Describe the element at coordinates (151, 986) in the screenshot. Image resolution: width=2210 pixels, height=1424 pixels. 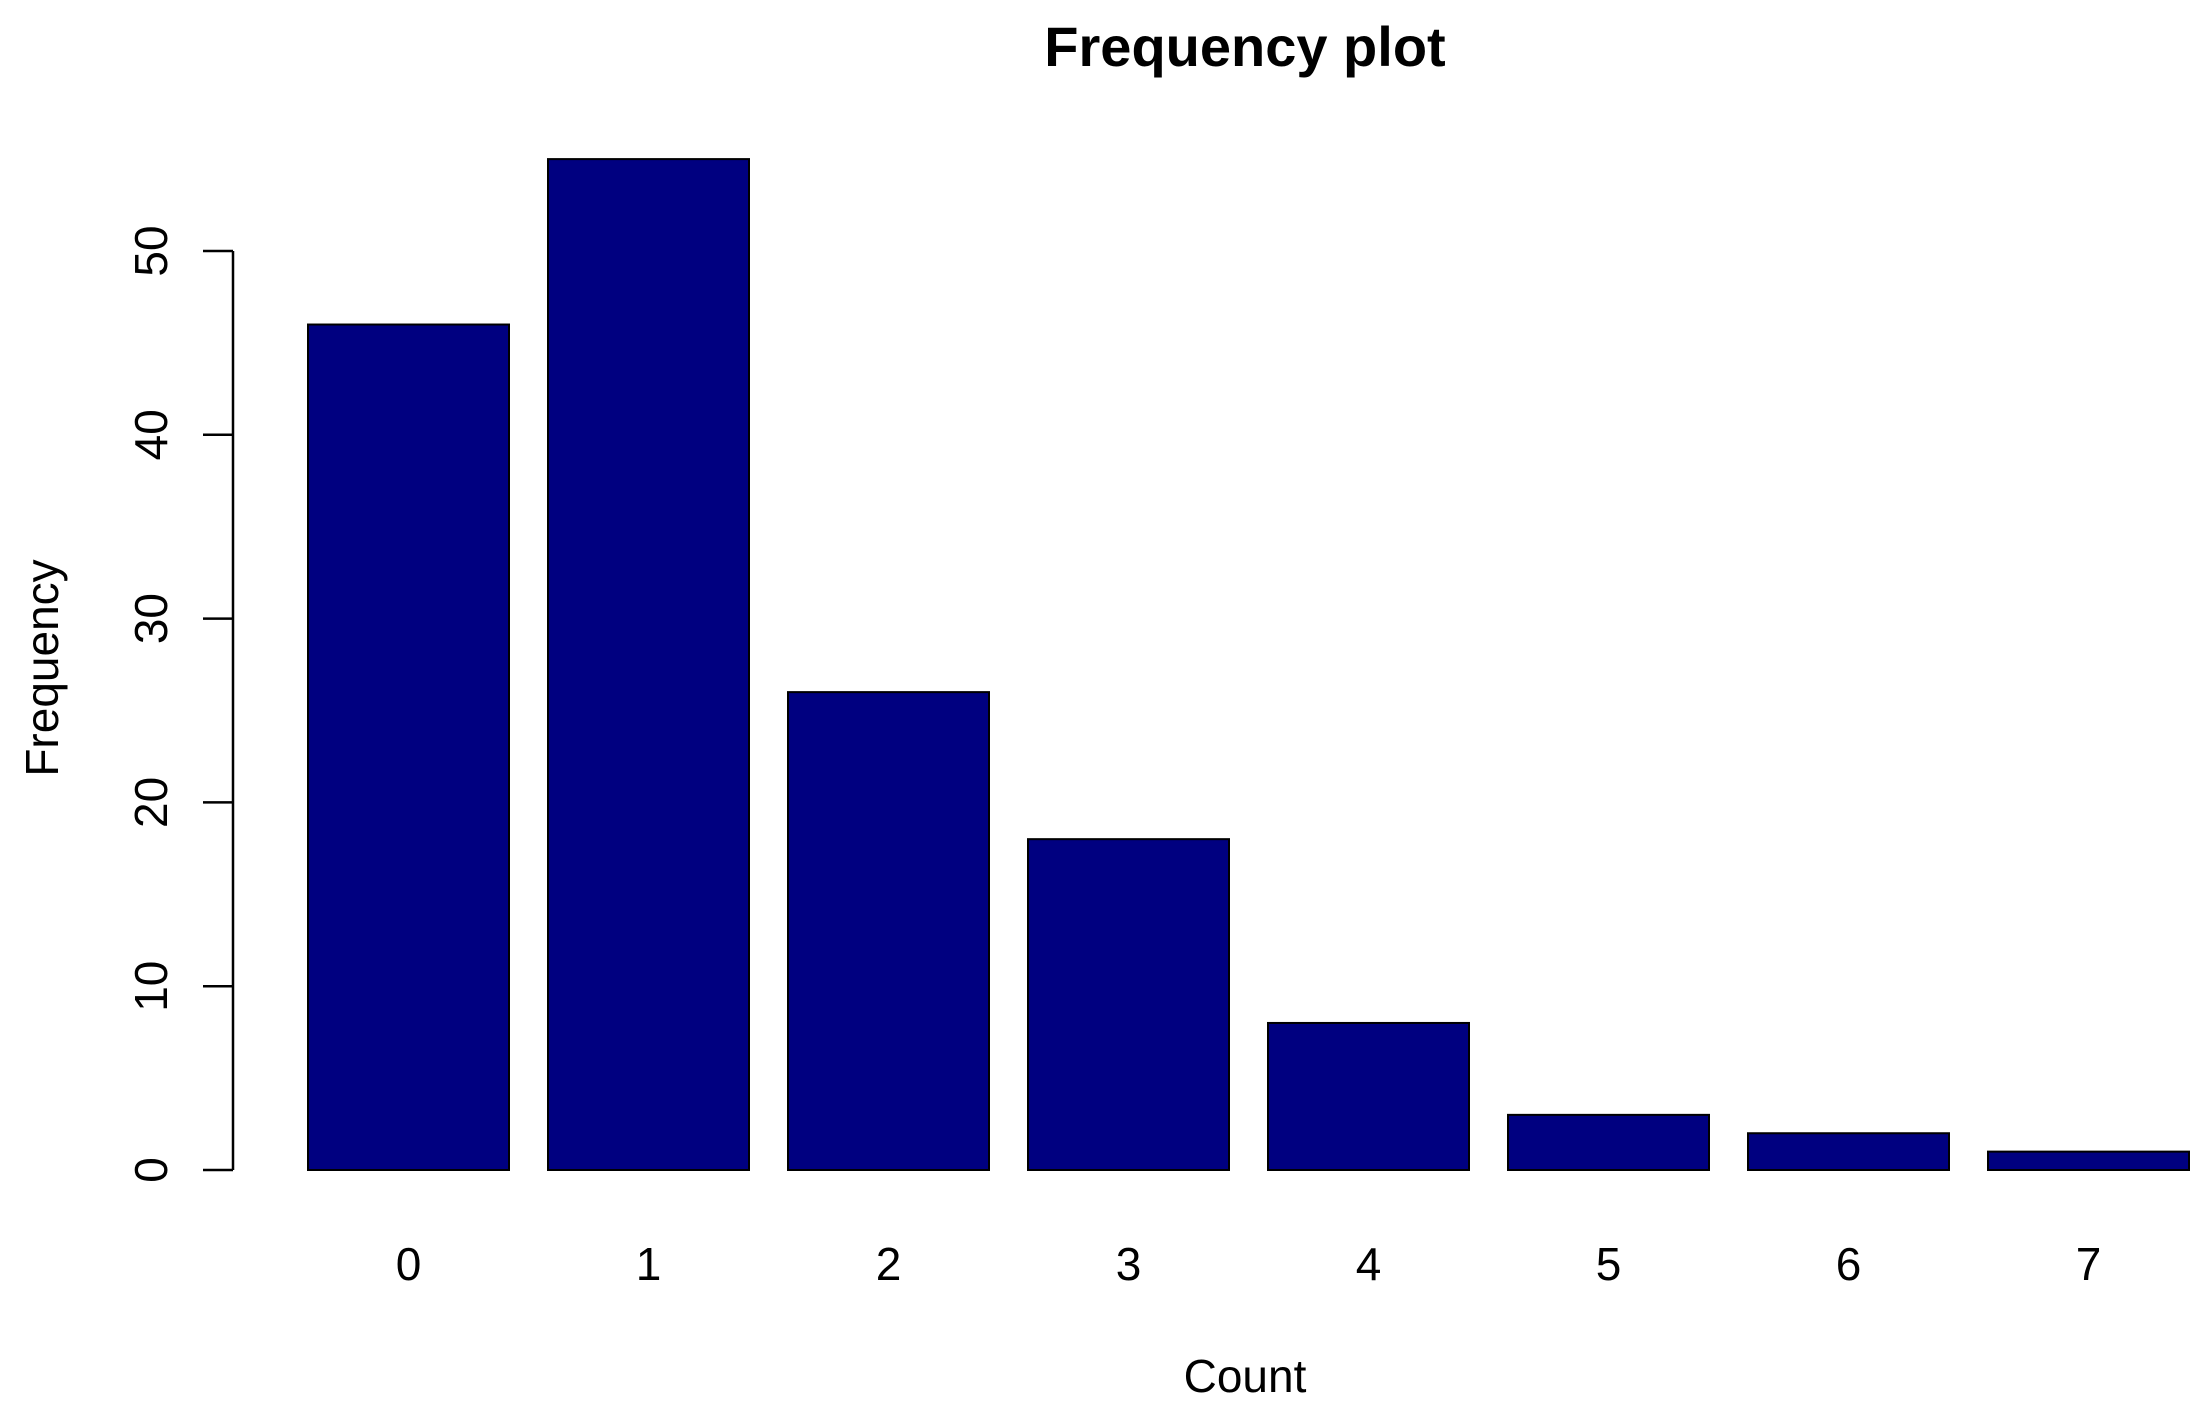
I see `y-tick-label: 10` at that location.